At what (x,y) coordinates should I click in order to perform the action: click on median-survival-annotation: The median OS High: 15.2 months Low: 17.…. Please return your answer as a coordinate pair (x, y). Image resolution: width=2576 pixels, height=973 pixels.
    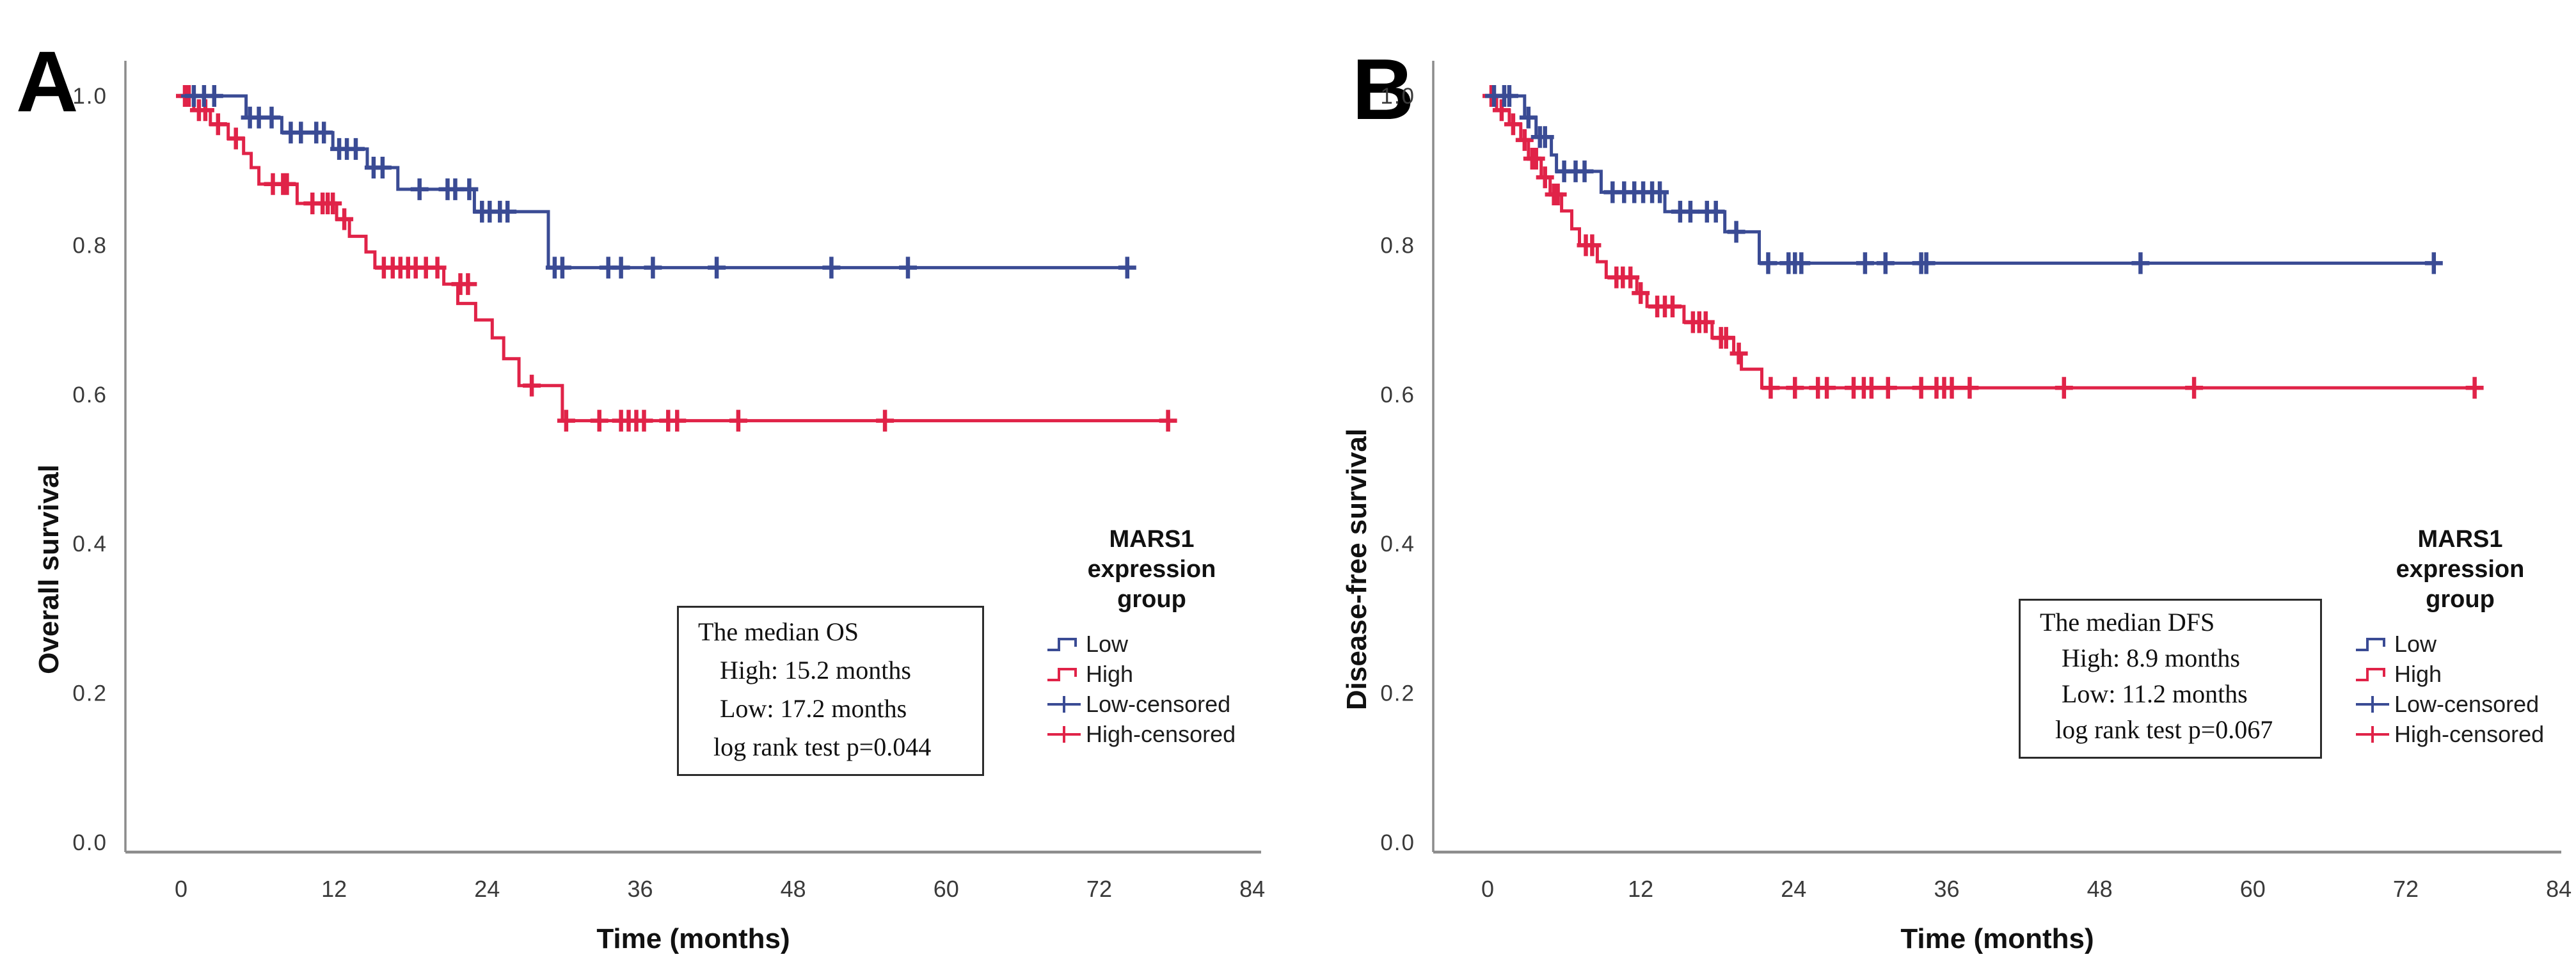
    Looking at the image, I should click on (830, 691).